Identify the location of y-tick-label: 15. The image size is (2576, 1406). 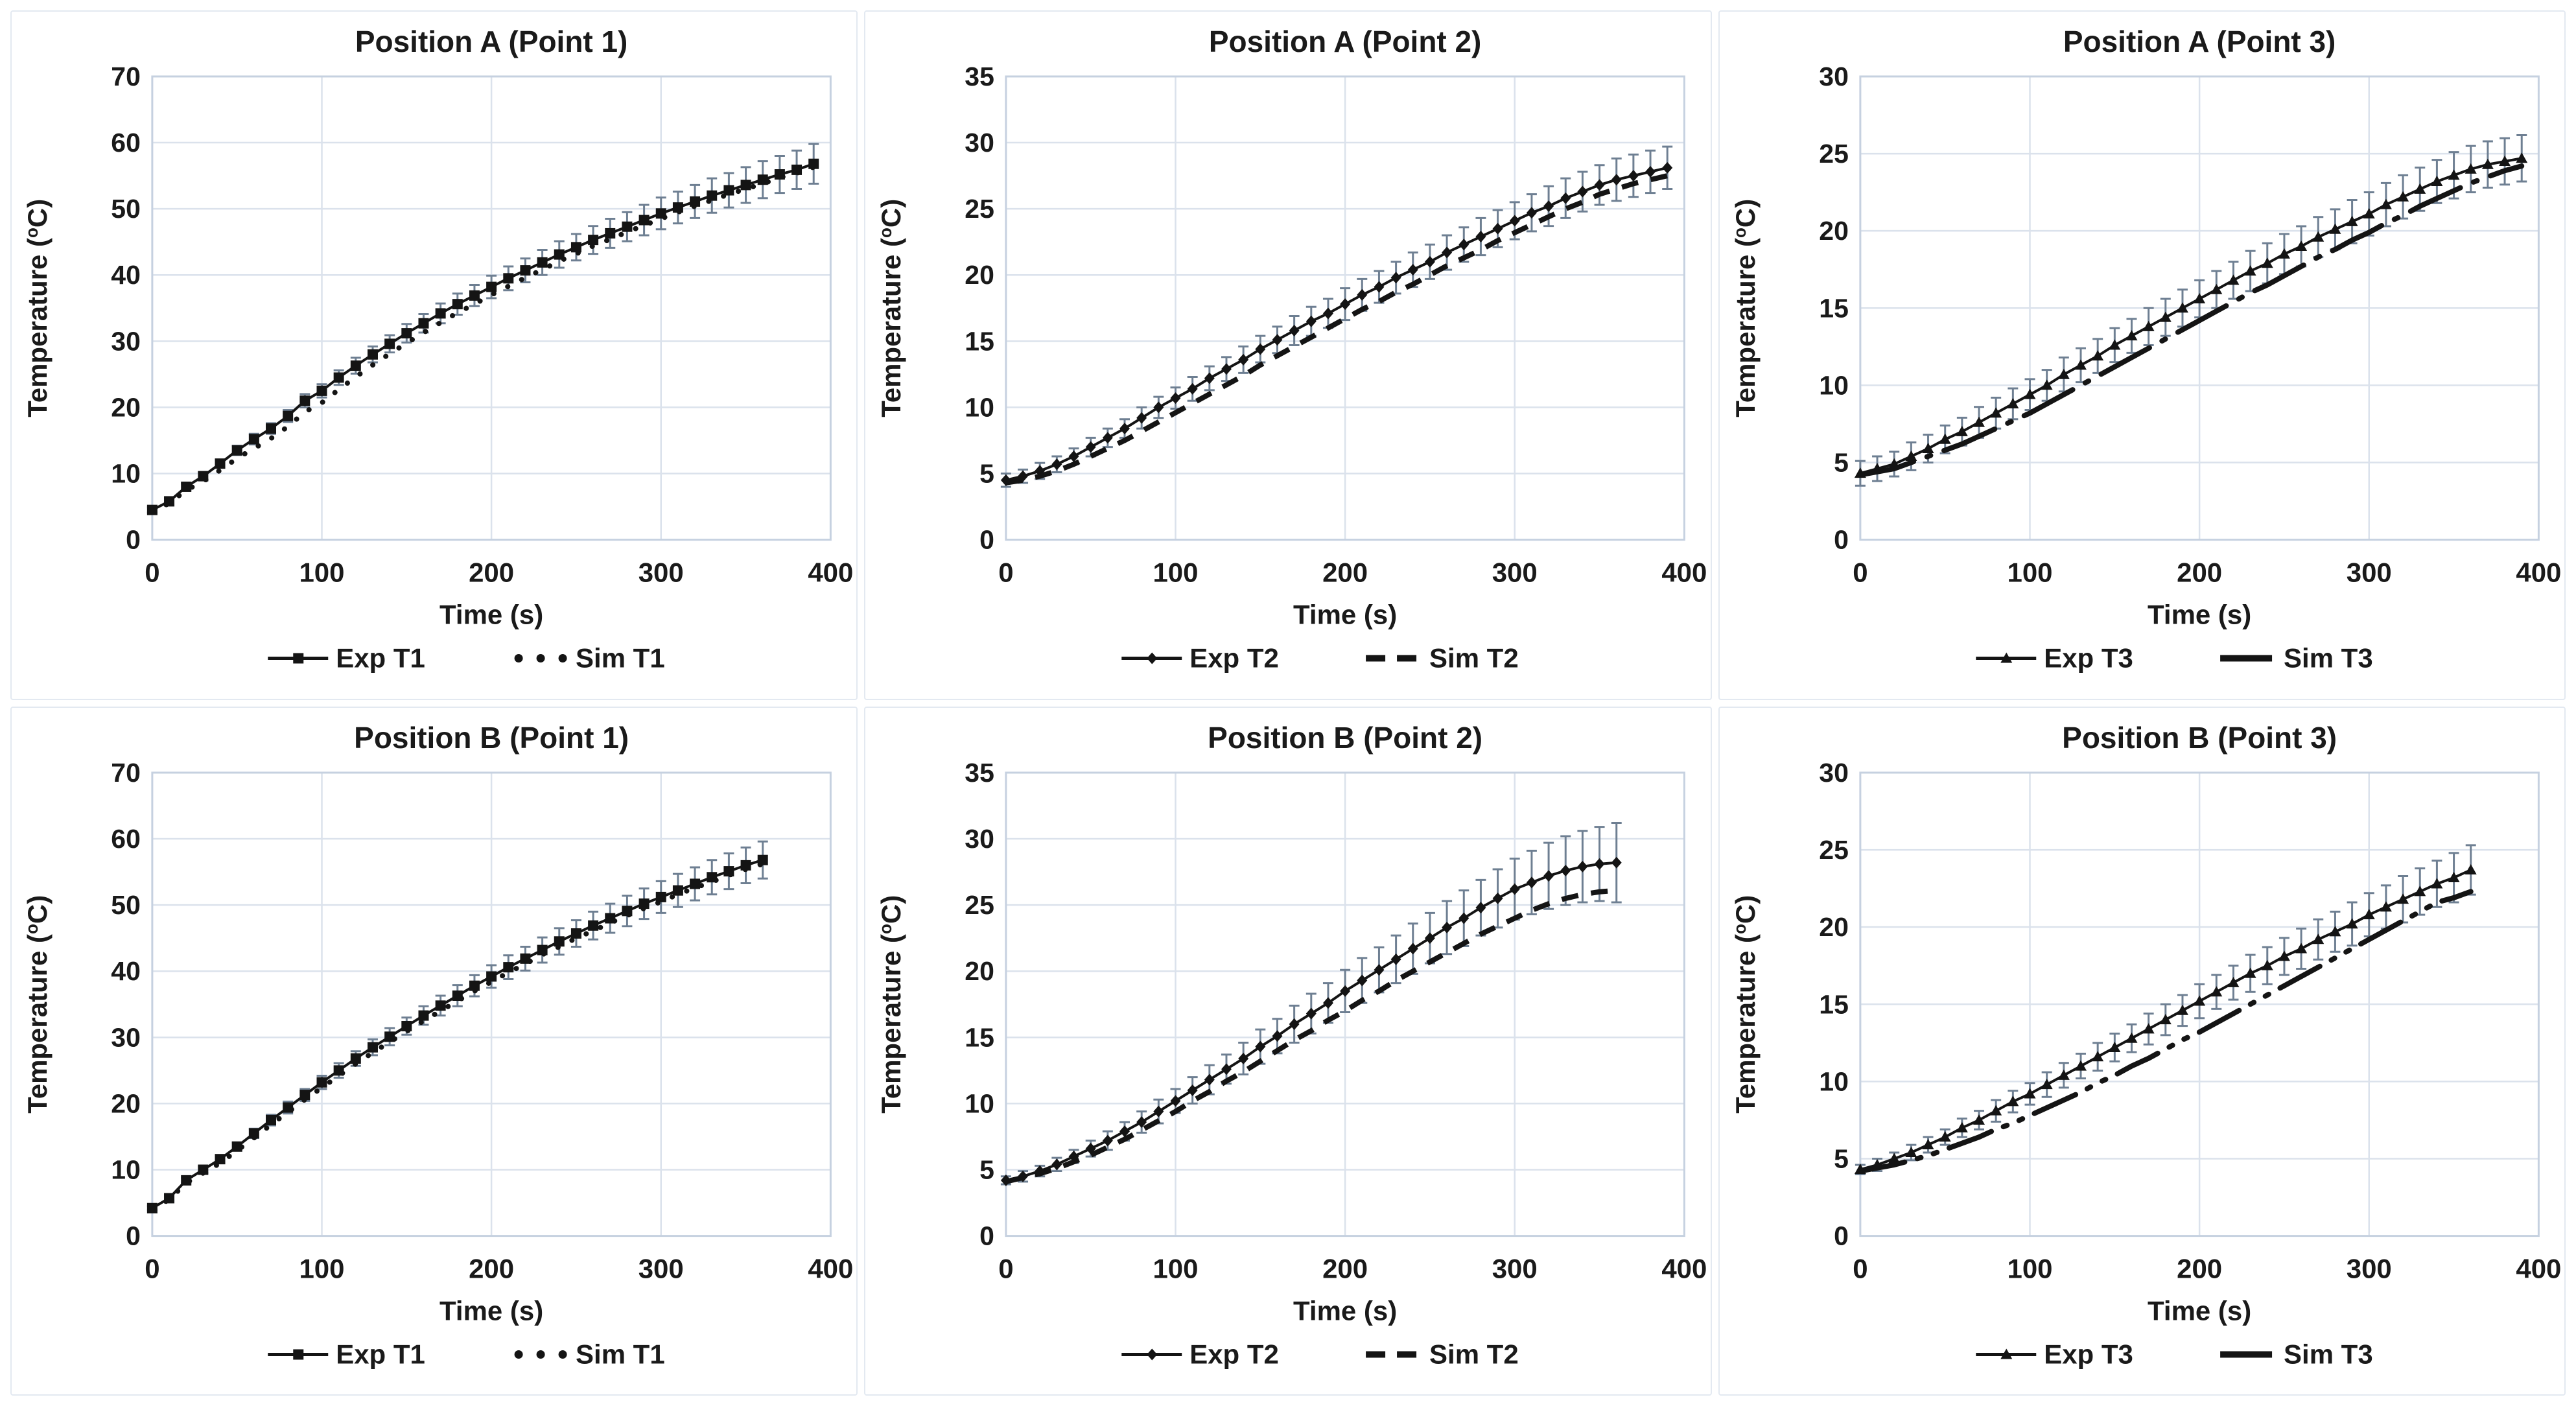
(980, 1037).